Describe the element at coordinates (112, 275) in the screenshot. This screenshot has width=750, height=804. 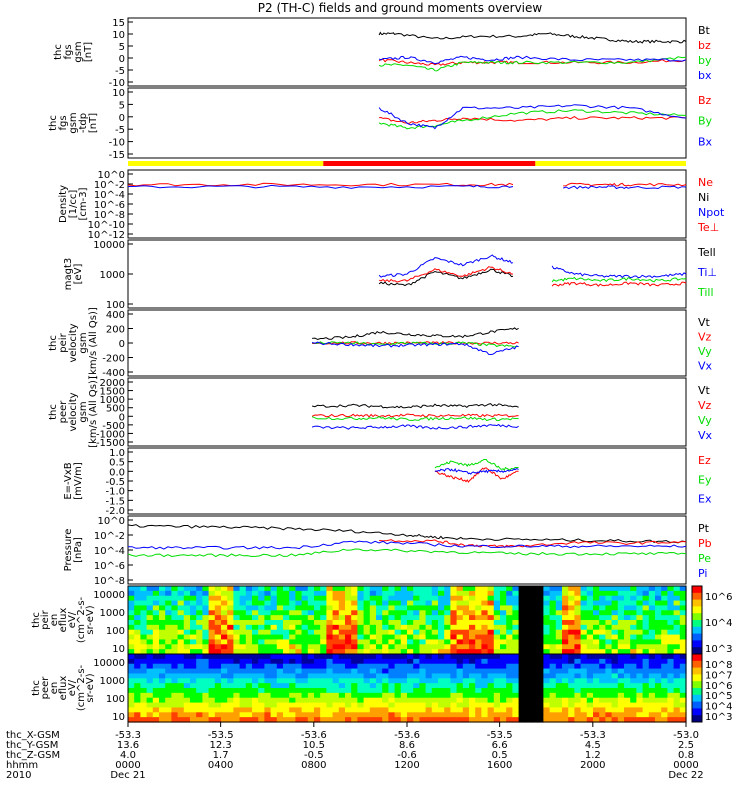
I see `ytick-label: 1000` at that location.